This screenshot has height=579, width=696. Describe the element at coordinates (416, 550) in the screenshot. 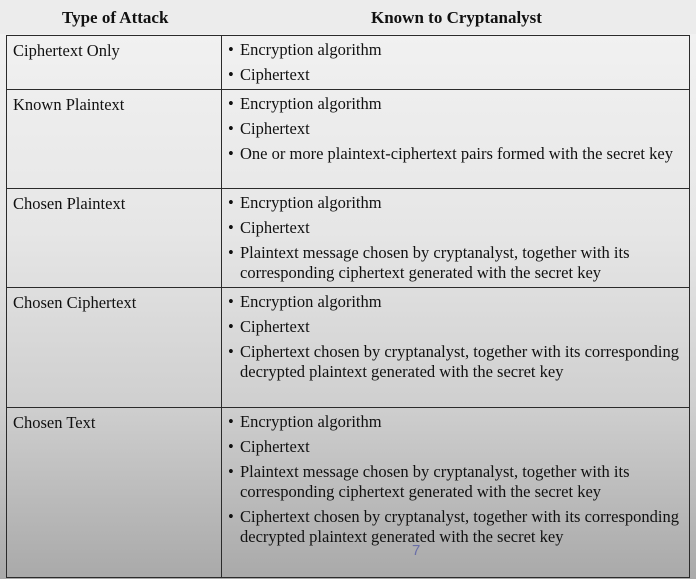

I see `page-number: 7` at that location.